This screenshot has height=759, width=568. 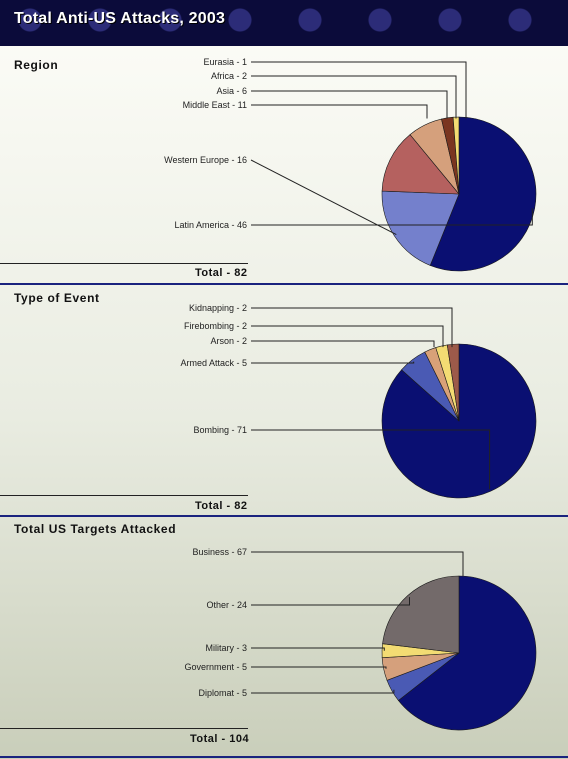 What do you see at coordinates (215, 667) in the screenshot?
I see `slice-label: Government - 5` at bounding box center [215, 667].